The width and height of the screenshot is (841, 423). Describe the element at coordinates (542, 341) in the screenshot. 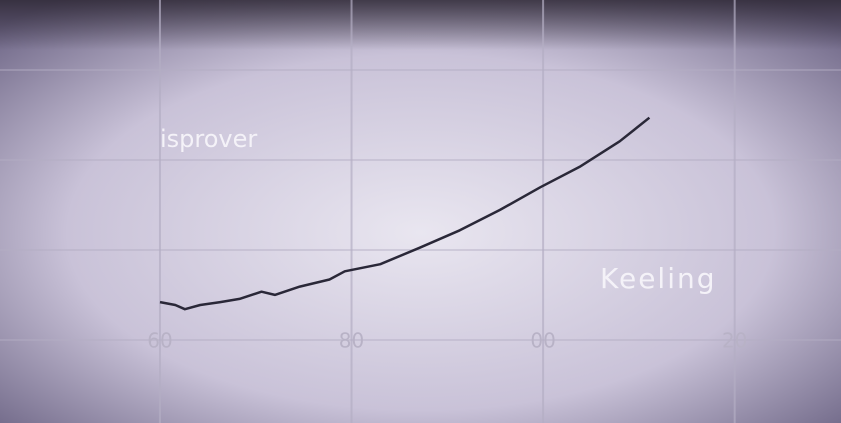

I see `x-tick-label: 00` at that location.